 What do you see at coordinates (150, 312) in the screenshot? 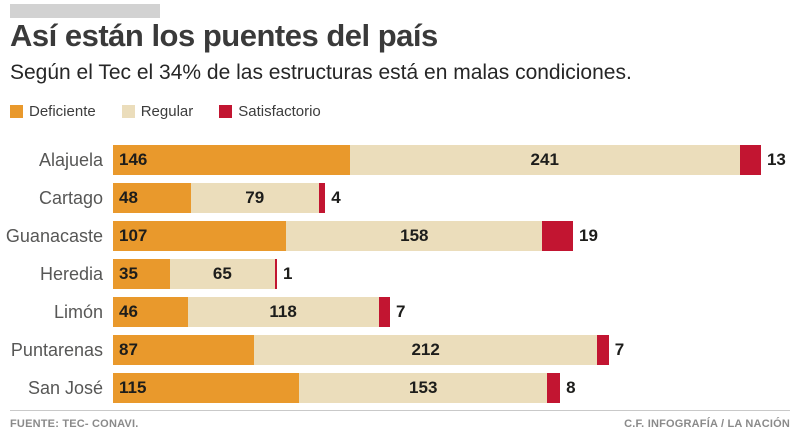
I see `bar-segment-deficiente: 46` at bounding box center [150, 312].